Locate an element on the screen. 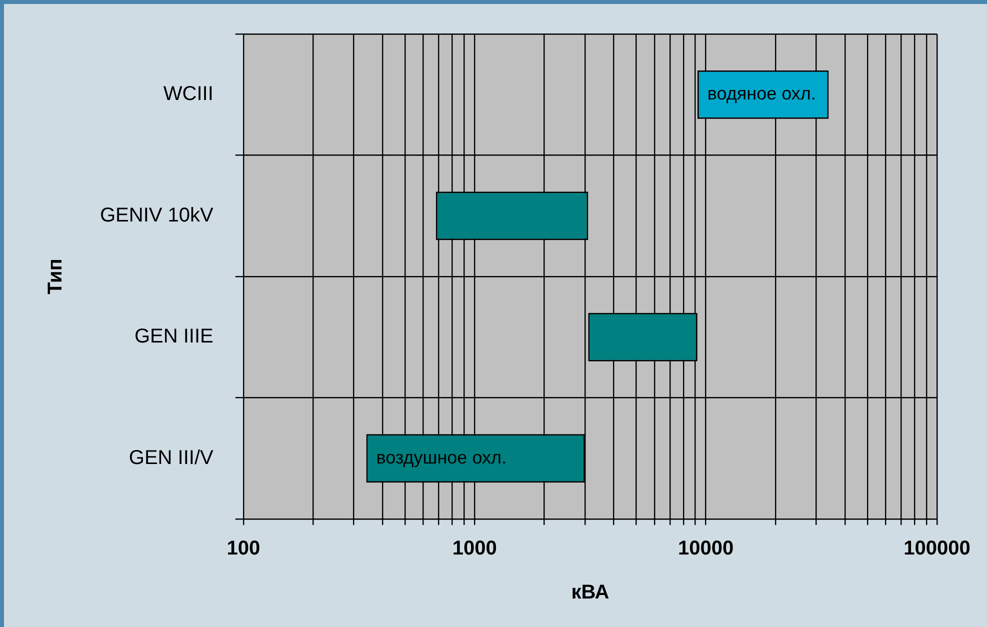 The image size is (987, 627). x-tick-label: 100000 is located at coordinates (937, 549).